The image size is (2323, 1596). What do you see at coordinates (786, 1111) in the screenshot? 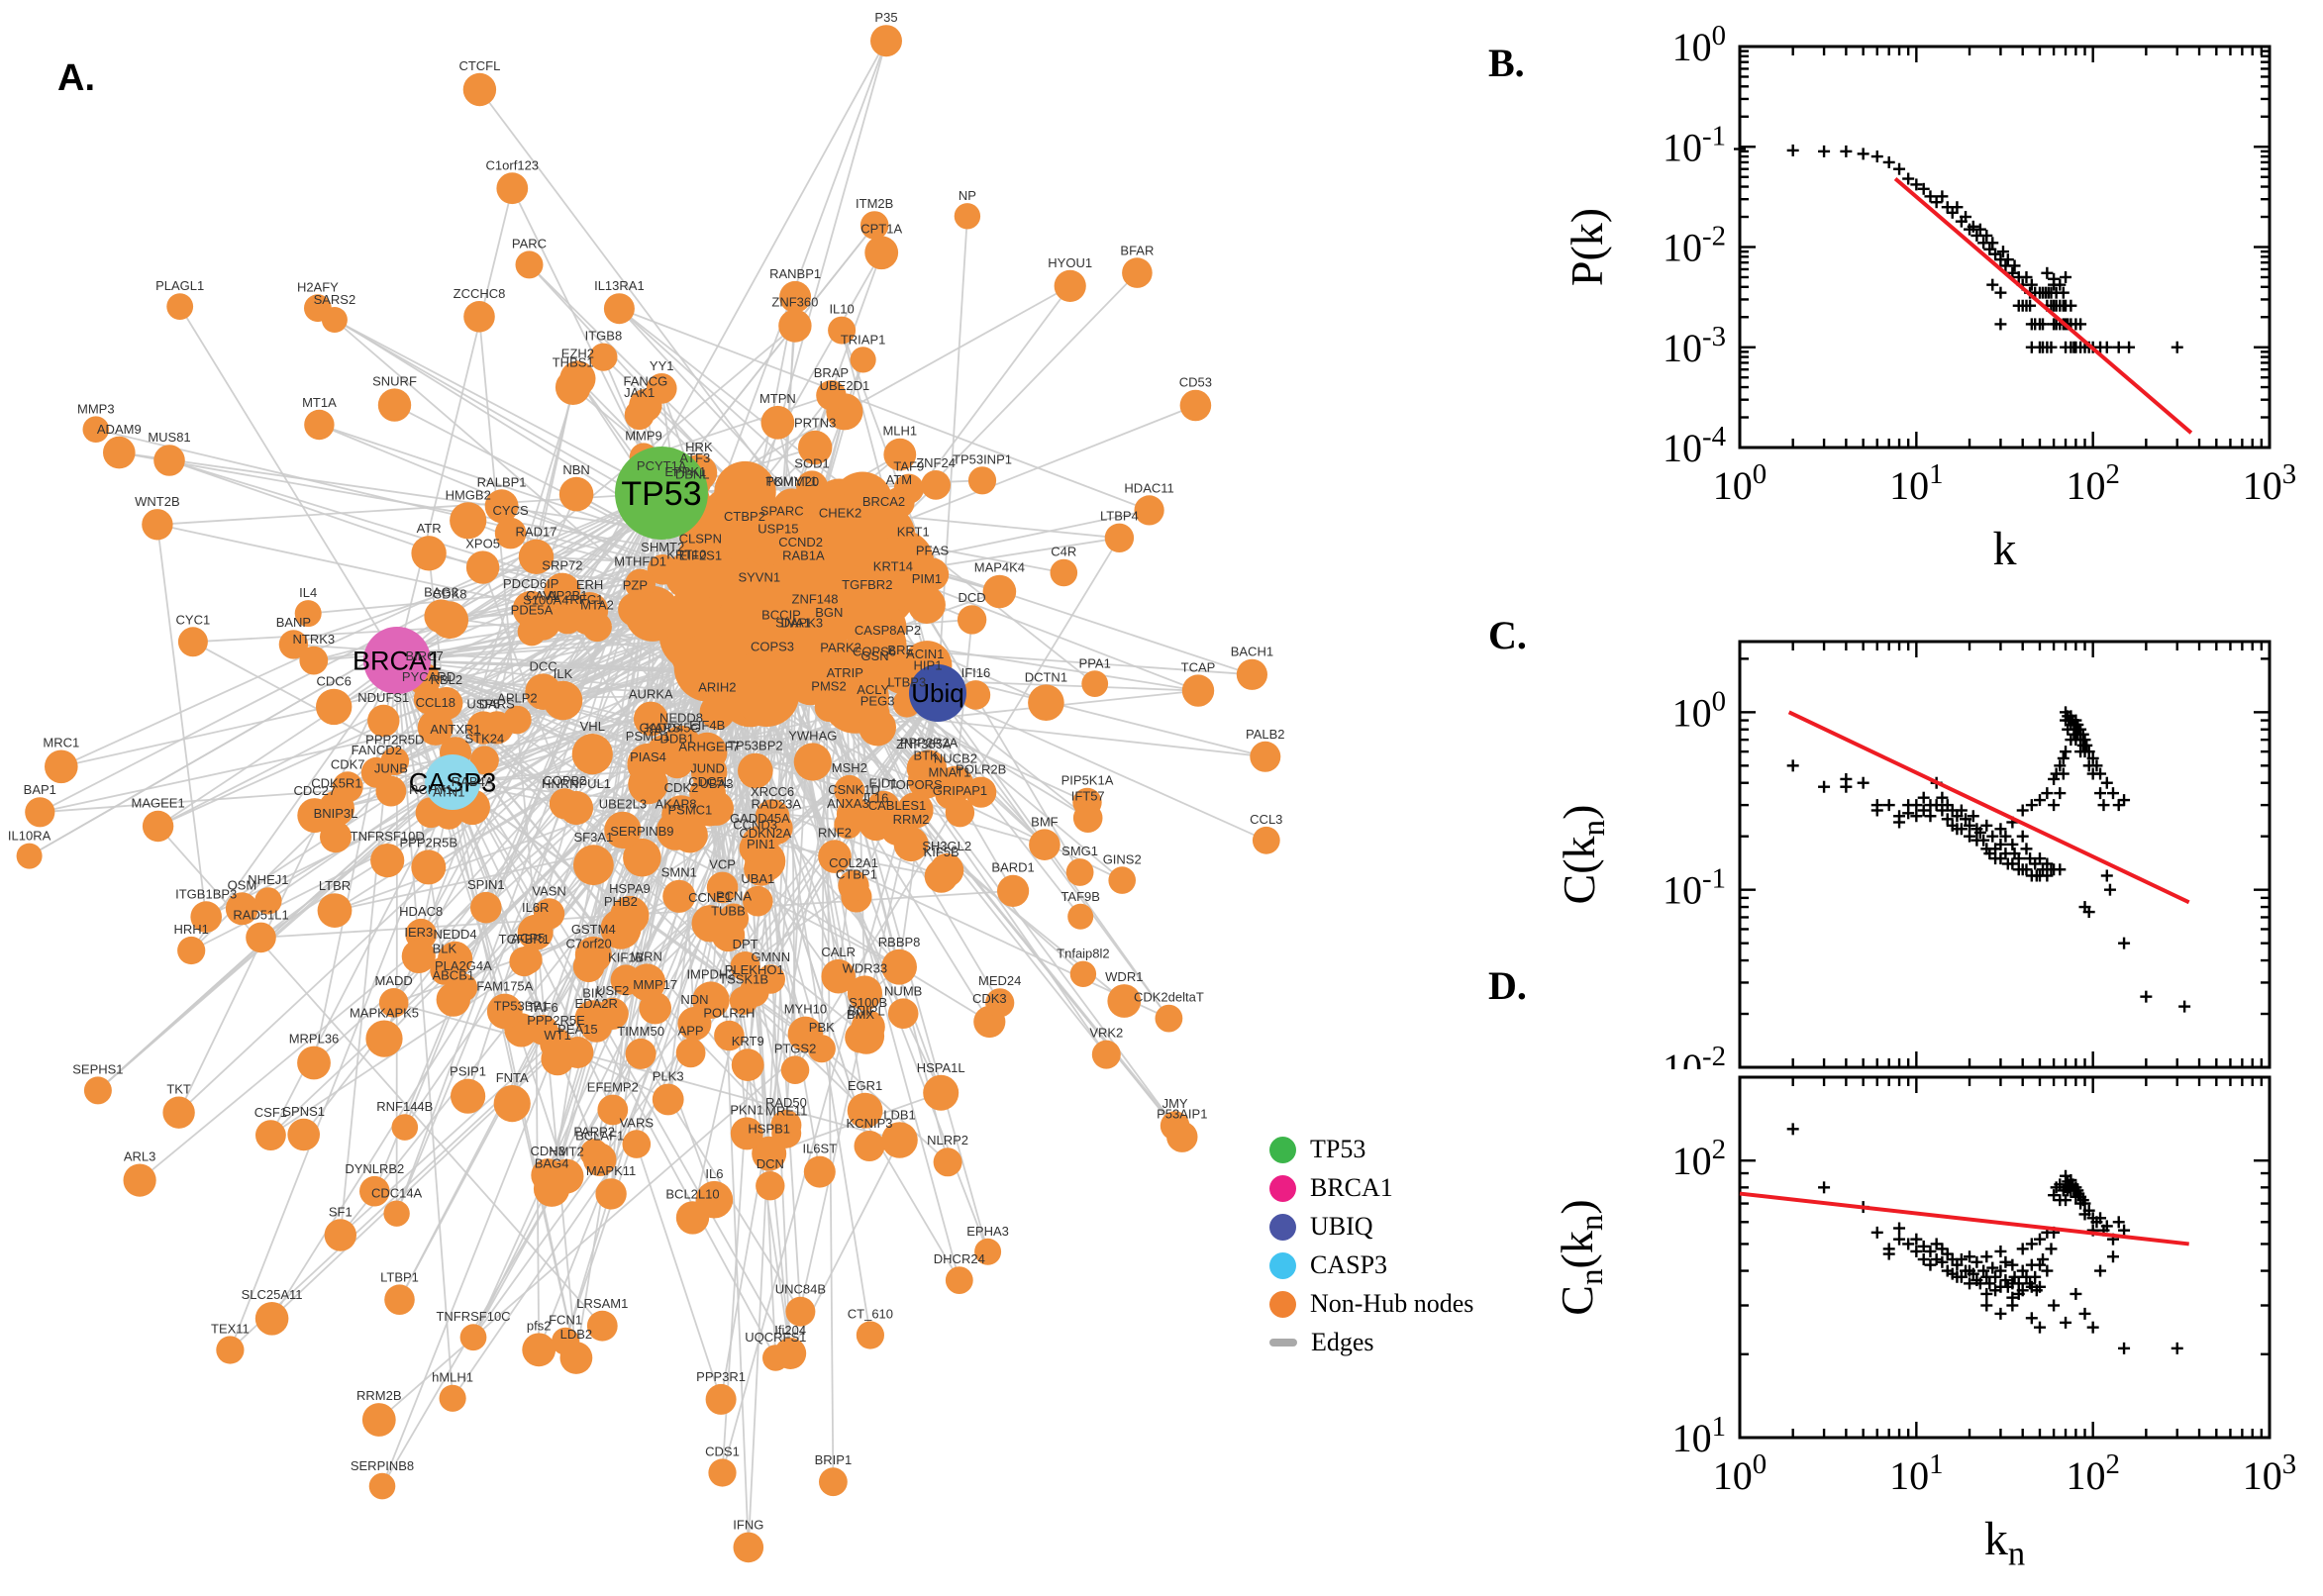
I see `node-label: MRE11` at bounding box center [786, 1111].